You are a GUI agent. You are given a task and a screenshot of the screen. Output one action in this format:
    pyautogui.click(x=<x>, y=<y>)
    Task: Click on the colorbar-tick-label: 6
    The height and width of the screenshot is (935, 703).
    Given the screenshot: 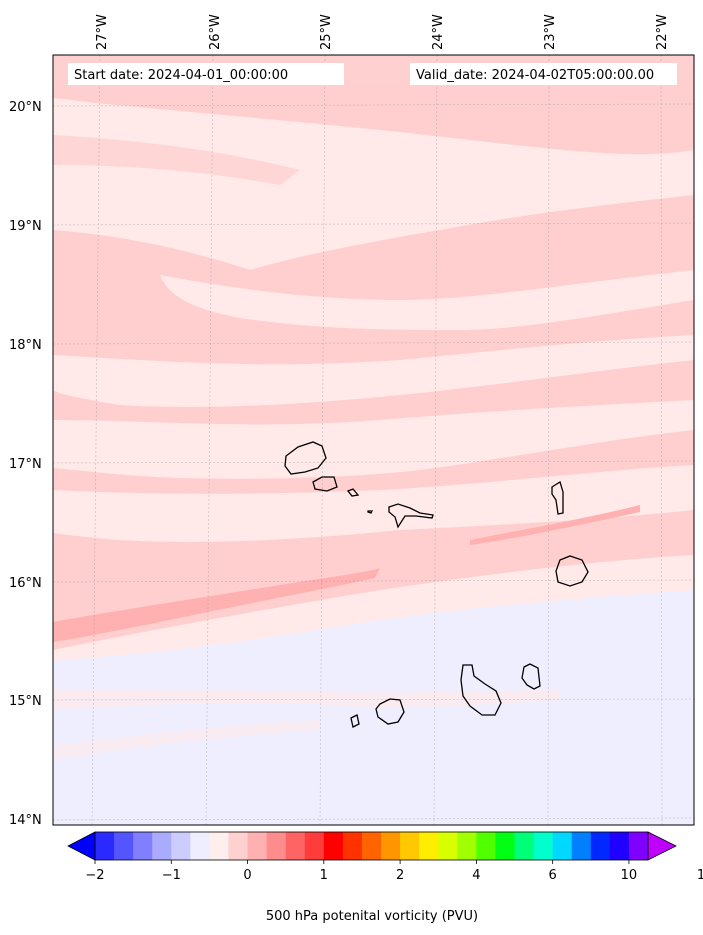 What is the action you would take?
    pyautogui.click(x=553, y=875)
    